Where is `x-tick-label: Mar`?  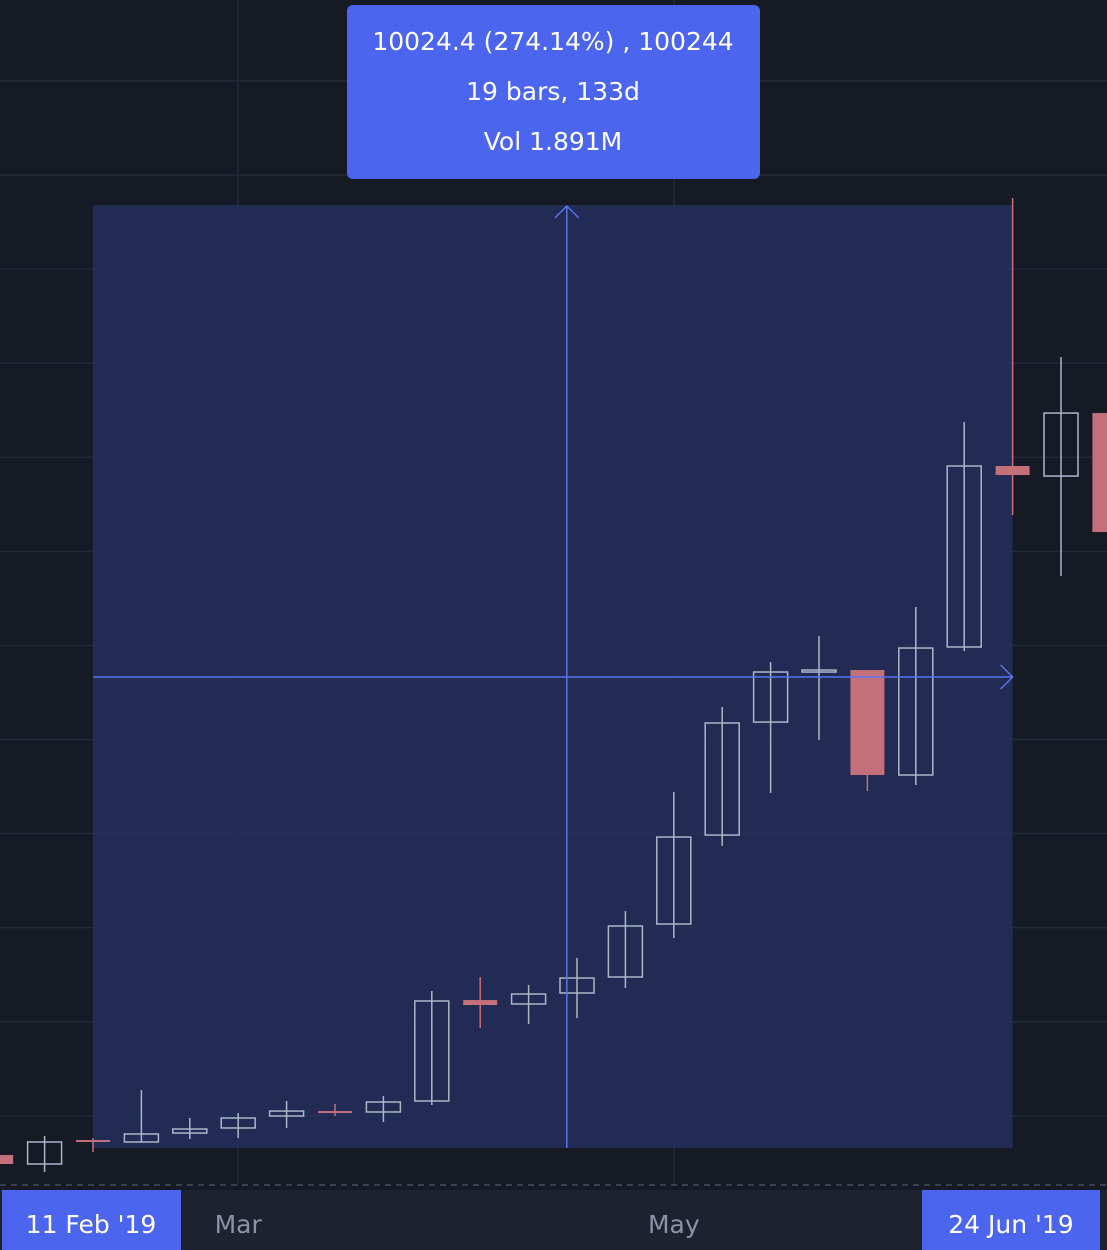 x-tick-label: Mar is located at coordinates (239, 1224).